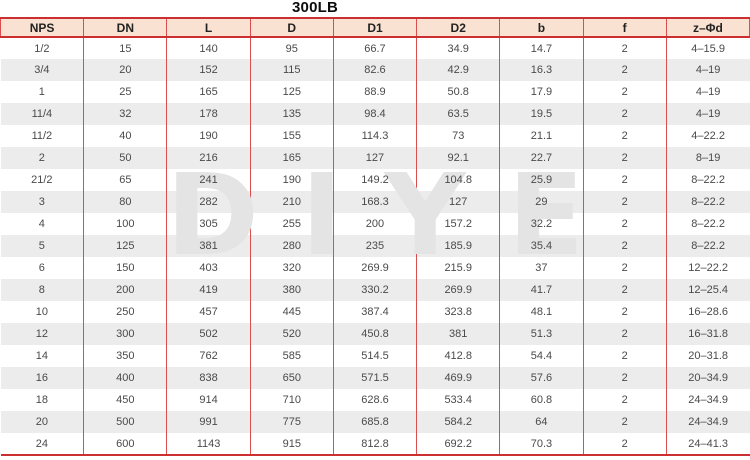 The height and width of the screenshot is (460, 750). I want to click on table-cell-value: 51.3, so click(541, 334).